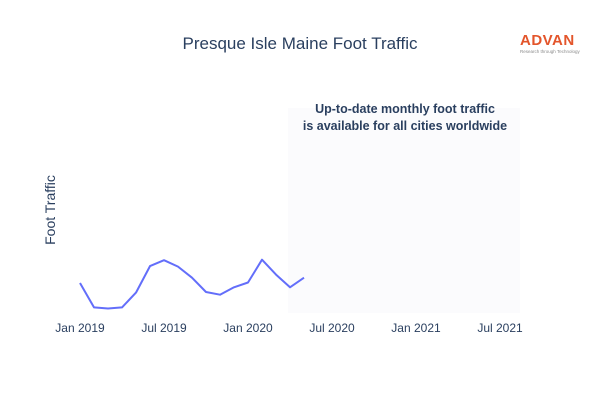 This screenshot has width=600, height=400. What do you see at coordinates (547, 40) in the screenshot?
I see `brand-name: ADVAN` at bounding box center [547, 40].